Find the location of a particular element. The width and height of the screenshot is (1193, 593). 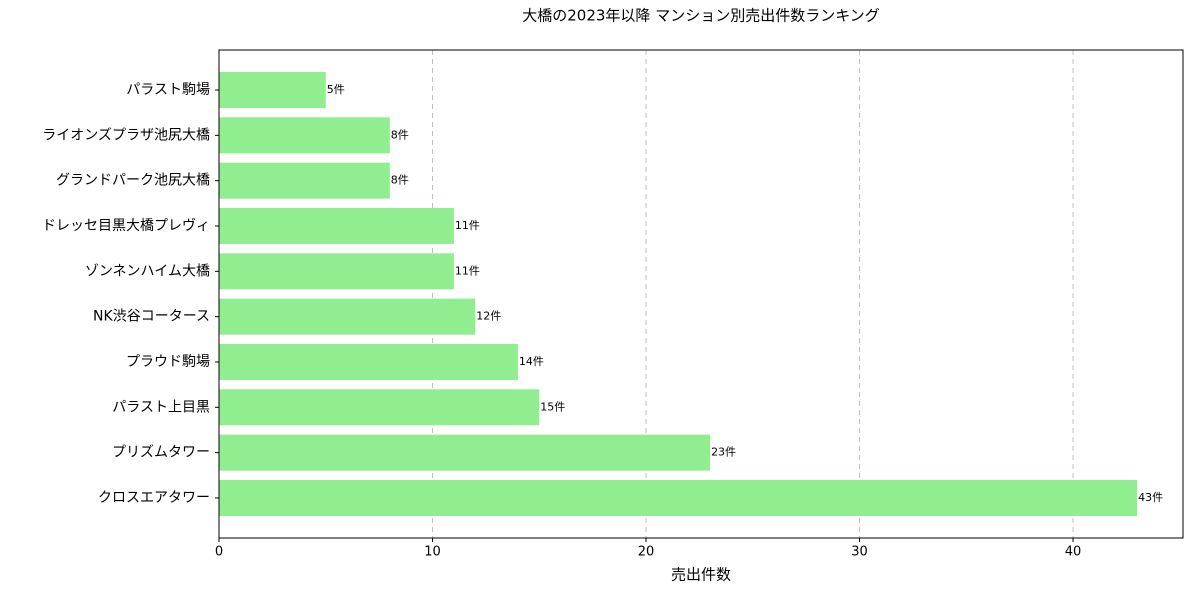

y-tick-label: プリズムタワー is located at coordinates (161, 453).